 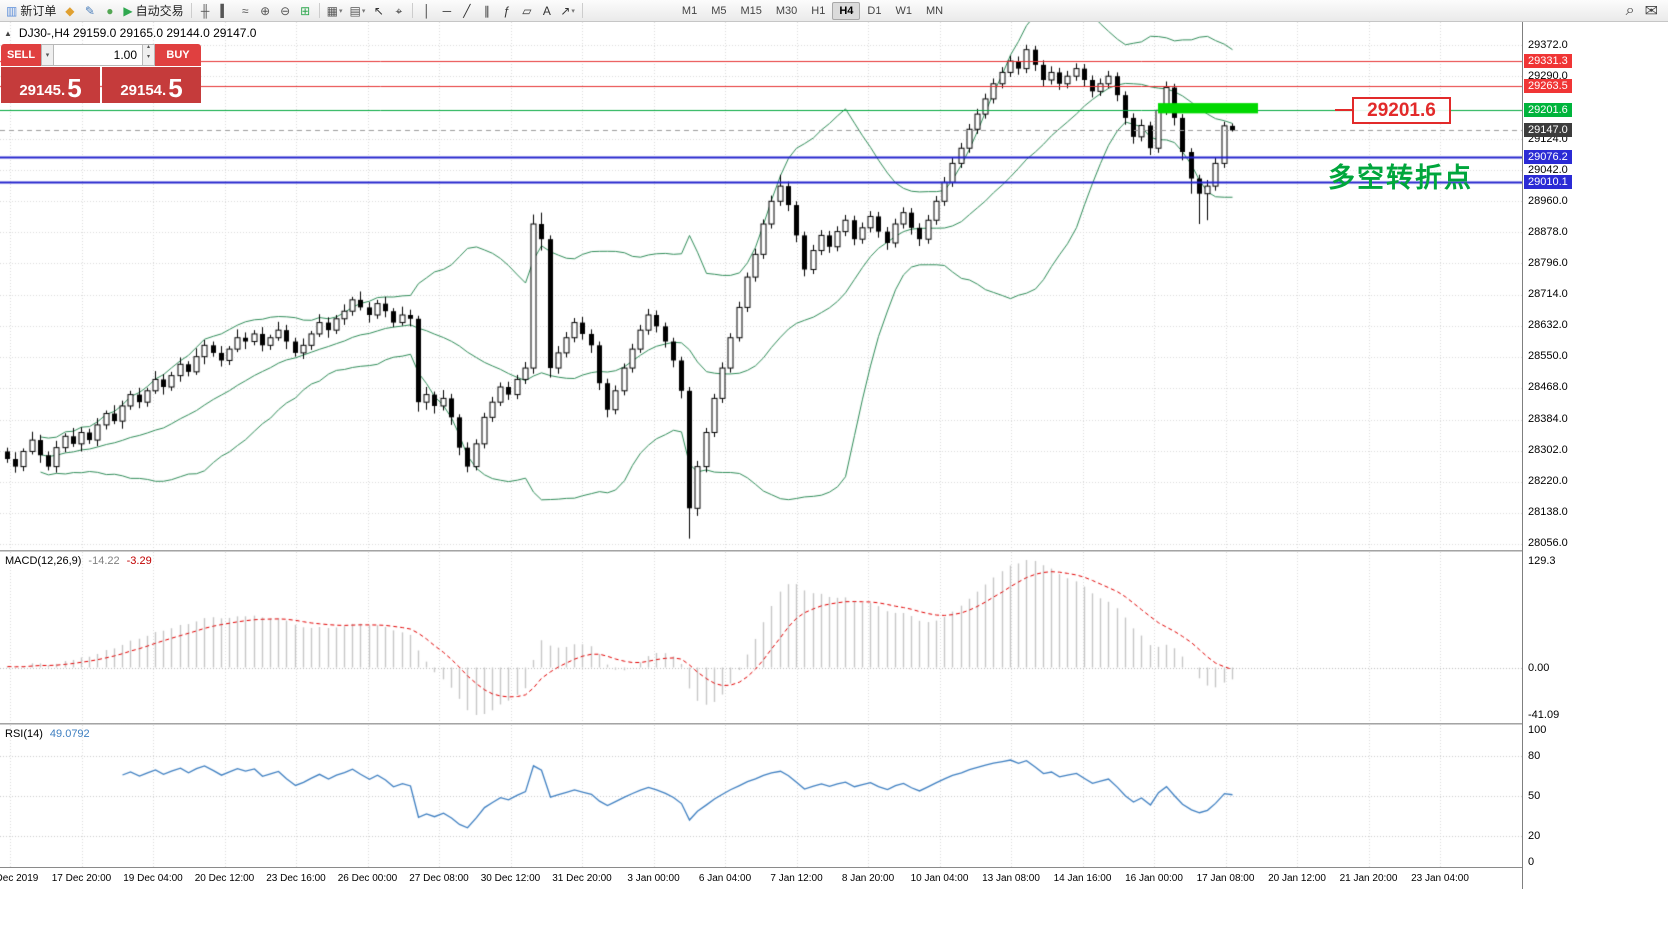 I want to click on crosshair-icon: ⌖, so click(x=398, y=11).